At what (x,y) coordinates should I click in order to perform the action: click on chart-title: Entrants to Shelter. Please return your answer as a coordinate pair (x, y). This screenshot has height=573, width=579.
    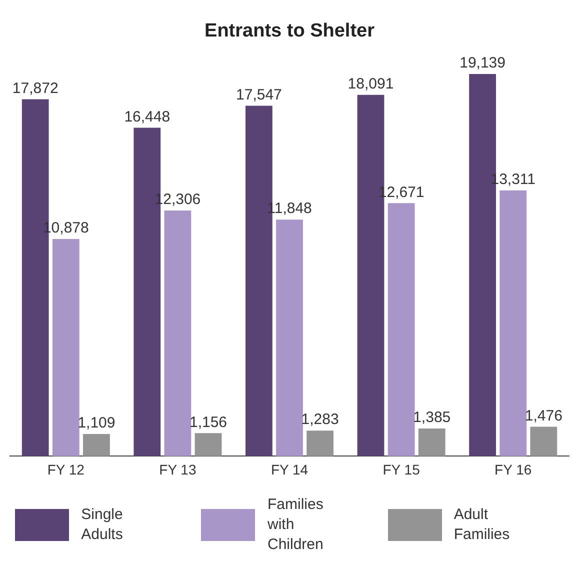
    Looking at the image, I should click on (290, 31).